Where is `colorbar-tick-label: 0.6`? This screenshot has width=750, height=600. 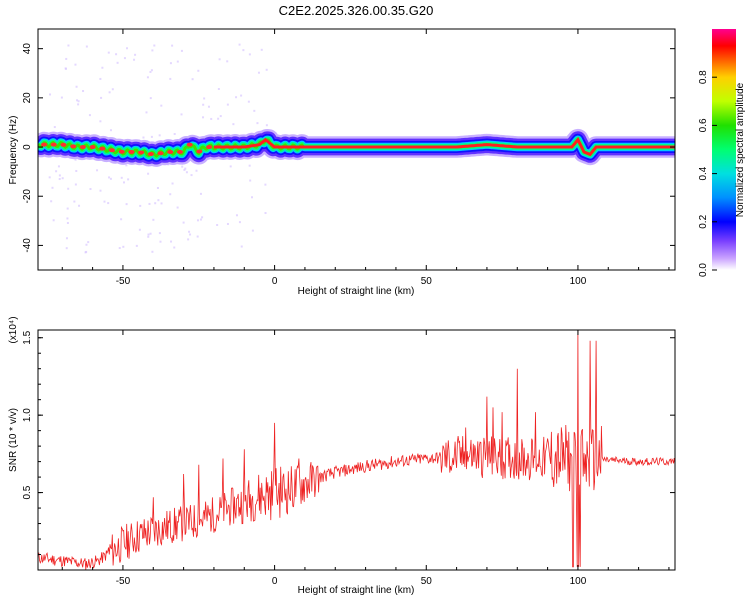 colorbar-tick-label: 0.6 is located at coordinates (703, 125).